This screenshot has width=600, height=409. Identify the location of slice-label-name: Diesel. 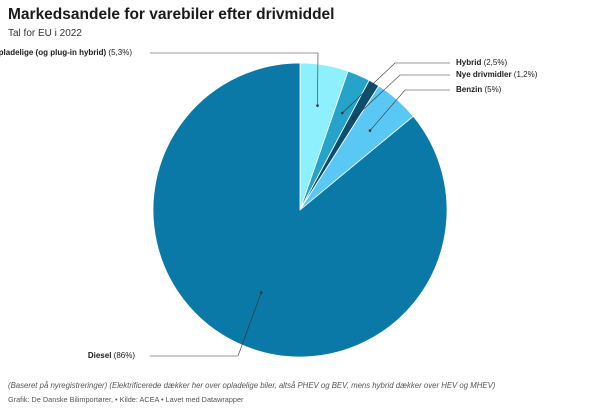
(100, 355).